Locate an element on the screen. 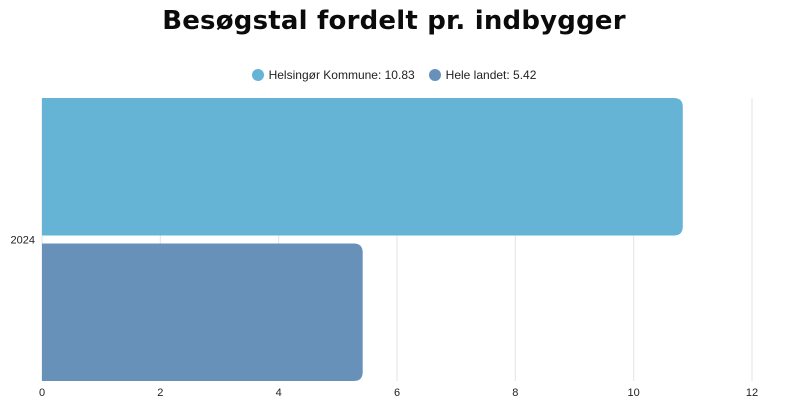 The image size is (788, 408). x-tick-label-4: 4 is located at coordinates (279, 393).